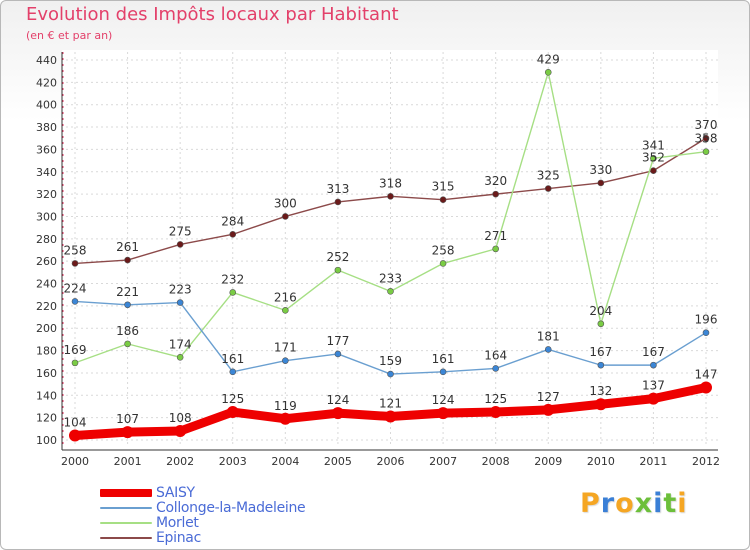 The width and height of the screenshot is (750, 550). Describe the element at coordinates (653, 386) in the screenshot. I see `data-label: 137` at that location.